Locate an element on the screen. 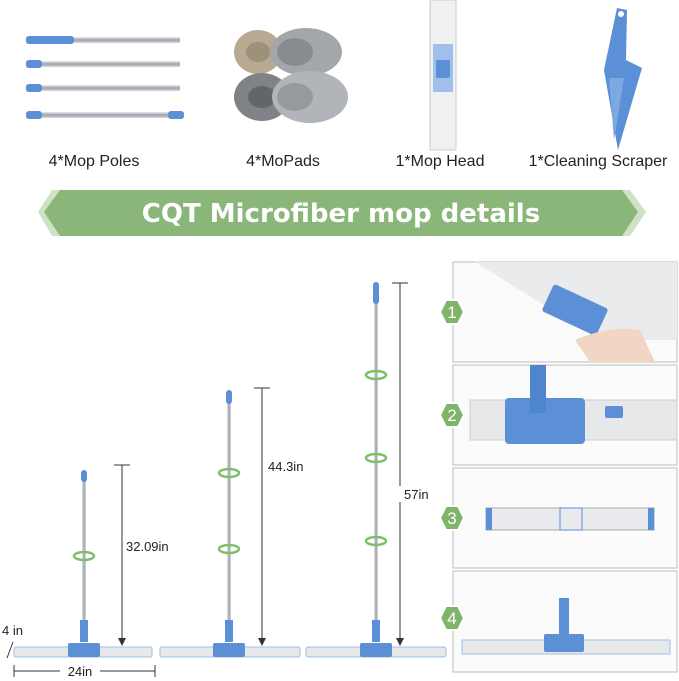 The image size is (679, 681). component-label: 1*Mop Head is located at coordinates (440, 161).